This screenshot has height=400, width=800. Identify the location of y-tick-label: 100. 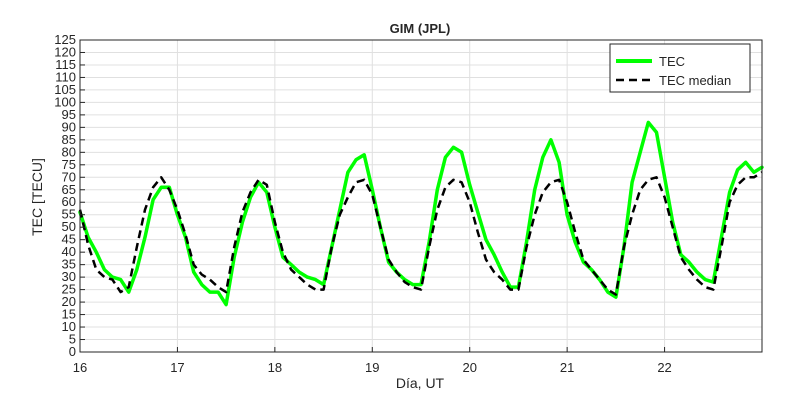
(65, 101).